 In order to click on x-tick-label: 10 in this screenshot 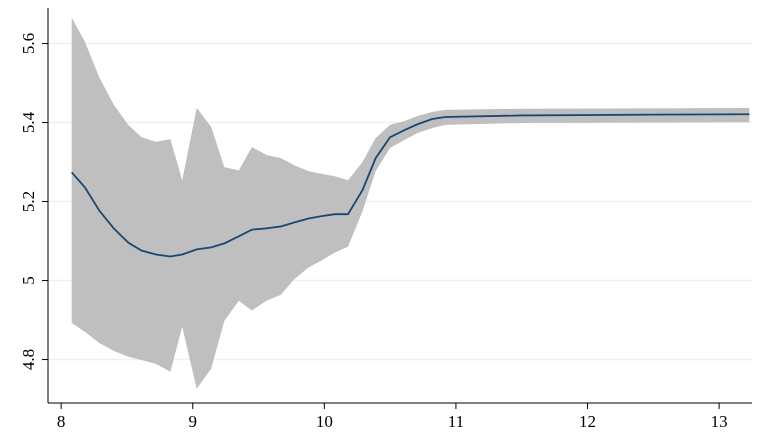, I will do `click(324, 421)`.